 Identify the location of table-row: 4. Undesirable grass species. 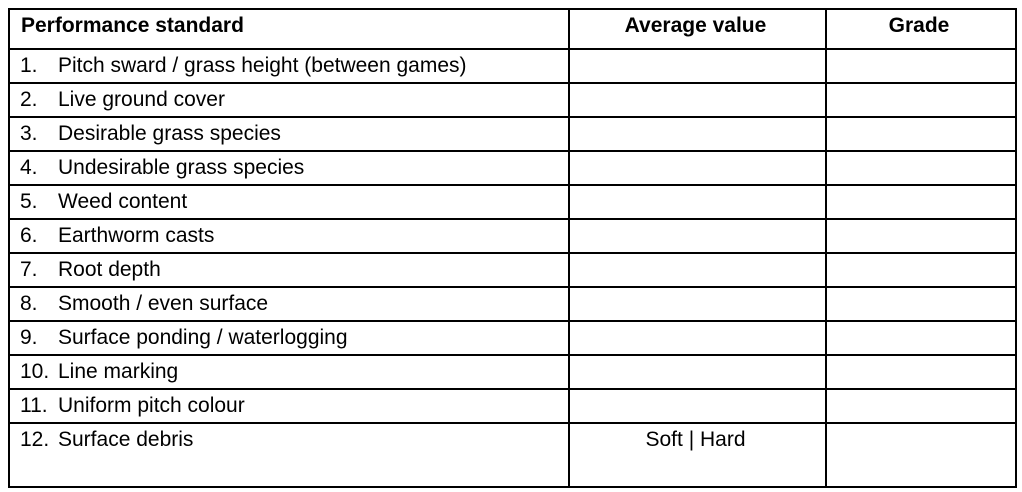
(512, 168).